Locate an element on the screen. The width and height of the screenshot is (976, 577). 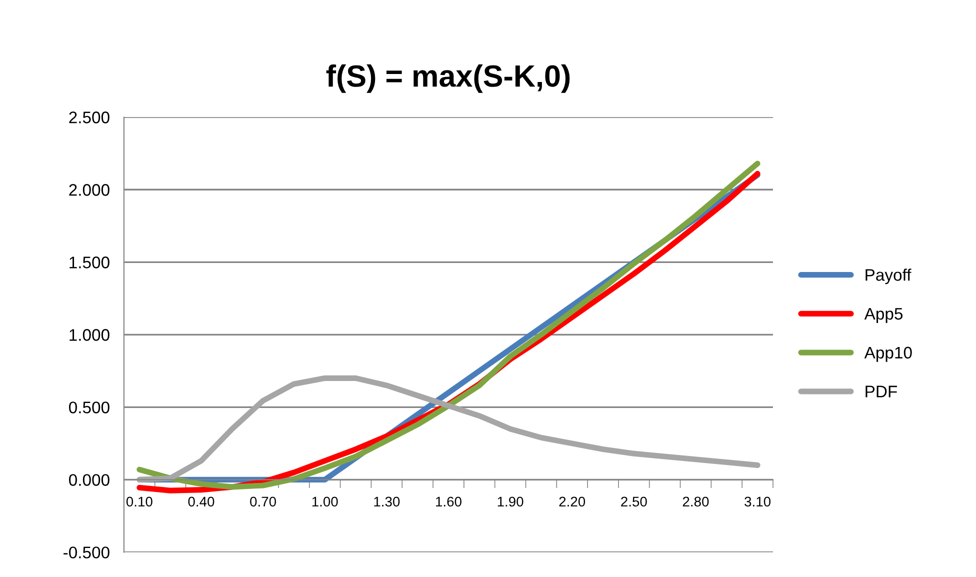
y-tick-label: 0.000 is located at coordinates (89, 480).